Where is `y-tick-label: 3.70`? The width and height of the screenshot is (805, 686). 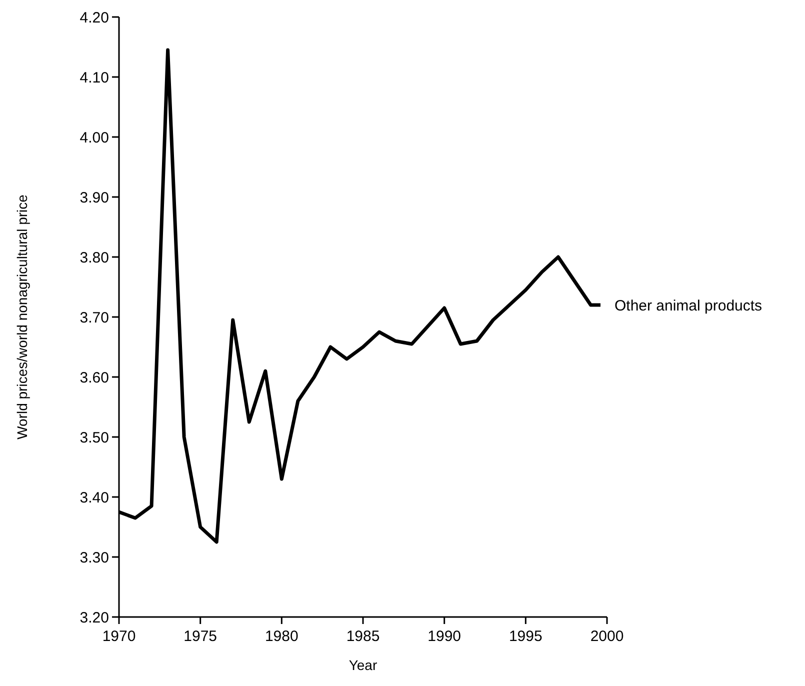
y-tick-label: 3.70 is located at coordinates (94, 317).